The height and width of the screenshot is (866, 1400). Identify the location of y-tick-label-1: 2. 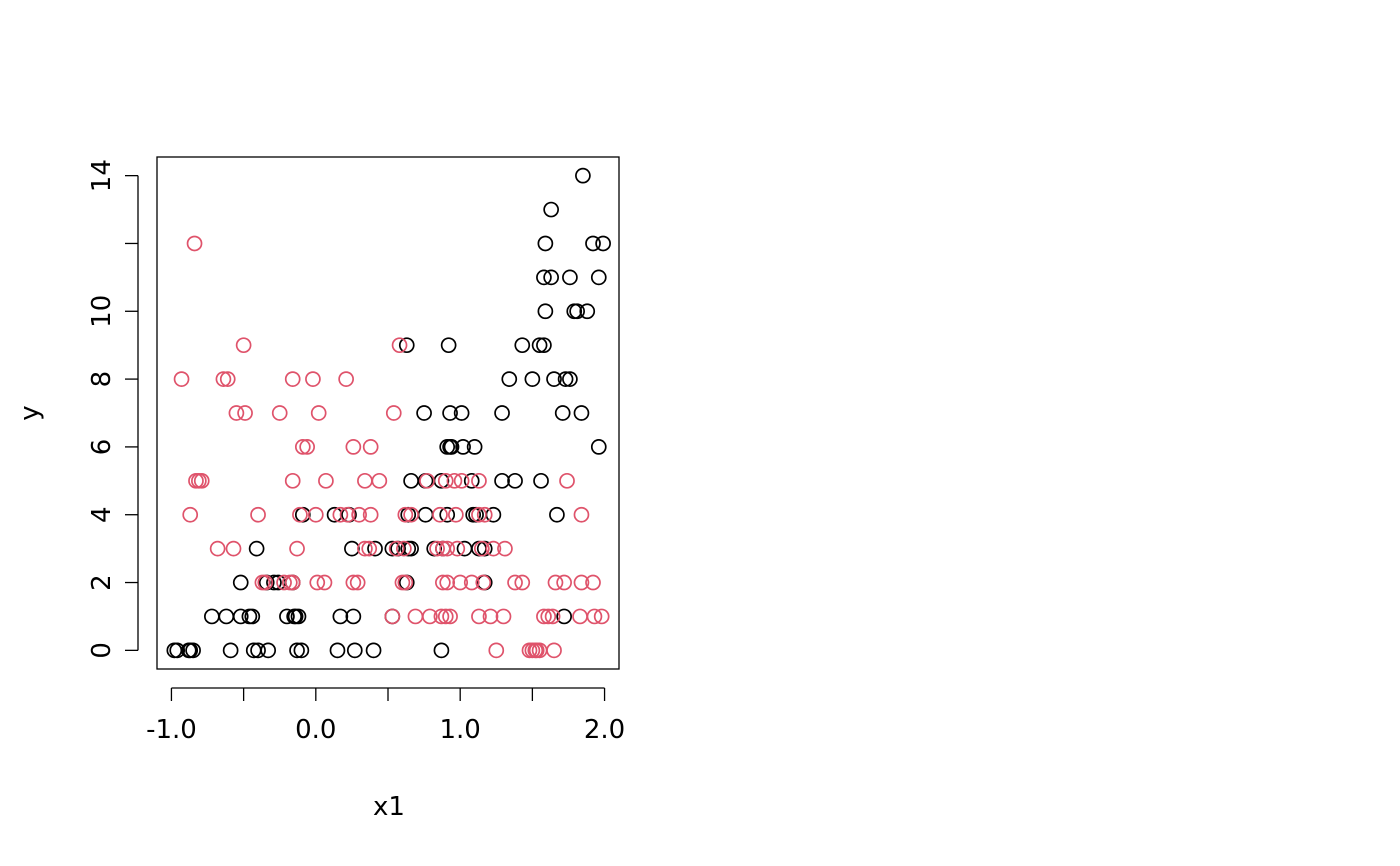
(102, 582).